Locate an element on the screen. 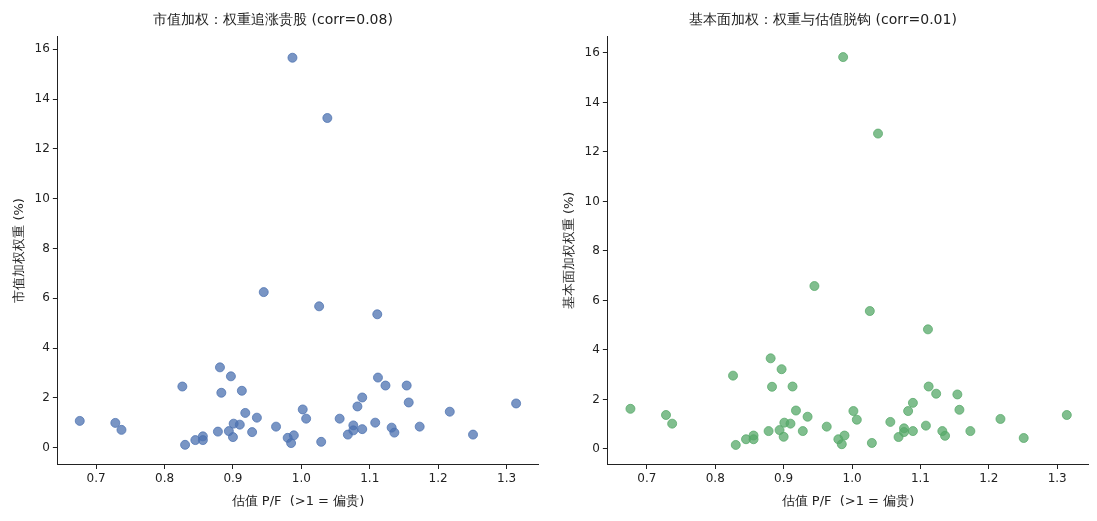 The width and height of the screenshot is (1097, 521). chart-title: 基本面加权：权重与估值脱钩 (corr=0.01) is located at coordinates (823, 19).